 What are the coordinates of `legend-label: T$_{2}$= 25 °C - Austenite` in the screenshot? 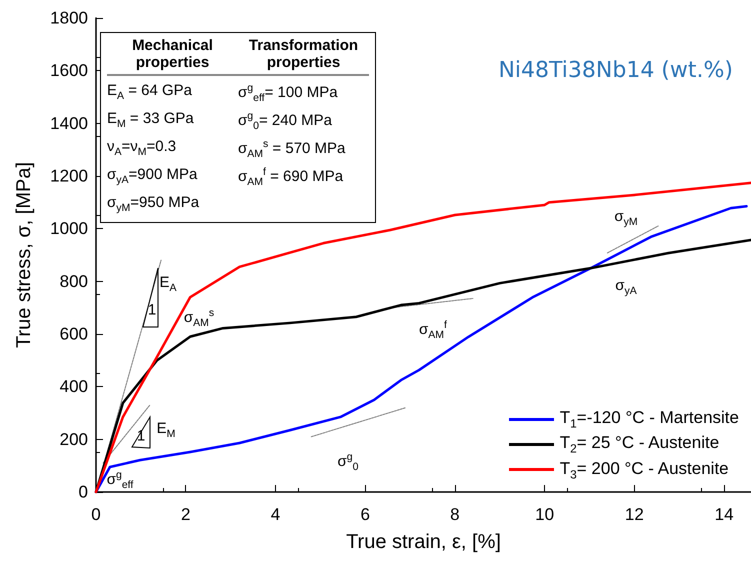 It's located at (640, 444).